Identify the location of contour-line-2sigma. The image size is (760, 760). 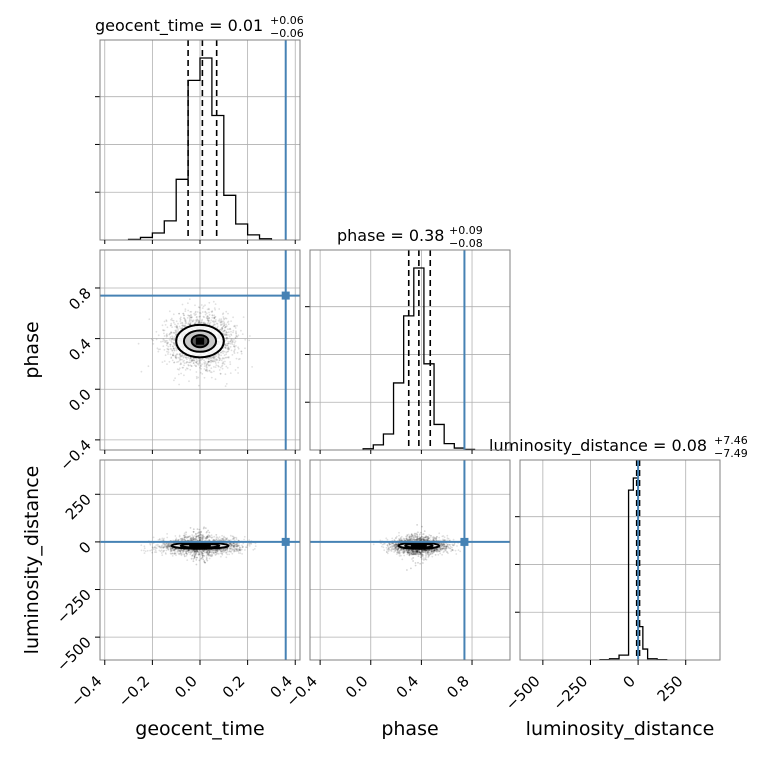
(200, 341).